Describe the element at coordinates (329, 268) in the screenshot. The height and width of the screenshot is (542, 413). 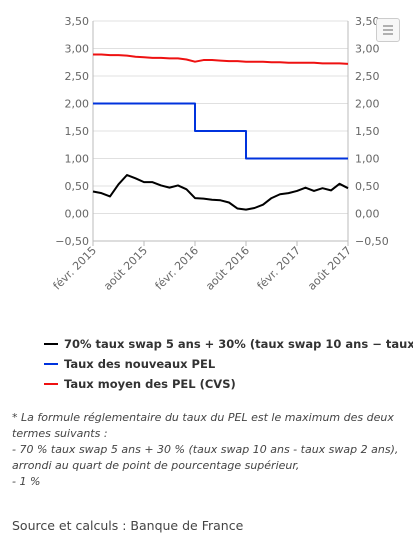
I see `x-tick-label: août 2017` at that location.